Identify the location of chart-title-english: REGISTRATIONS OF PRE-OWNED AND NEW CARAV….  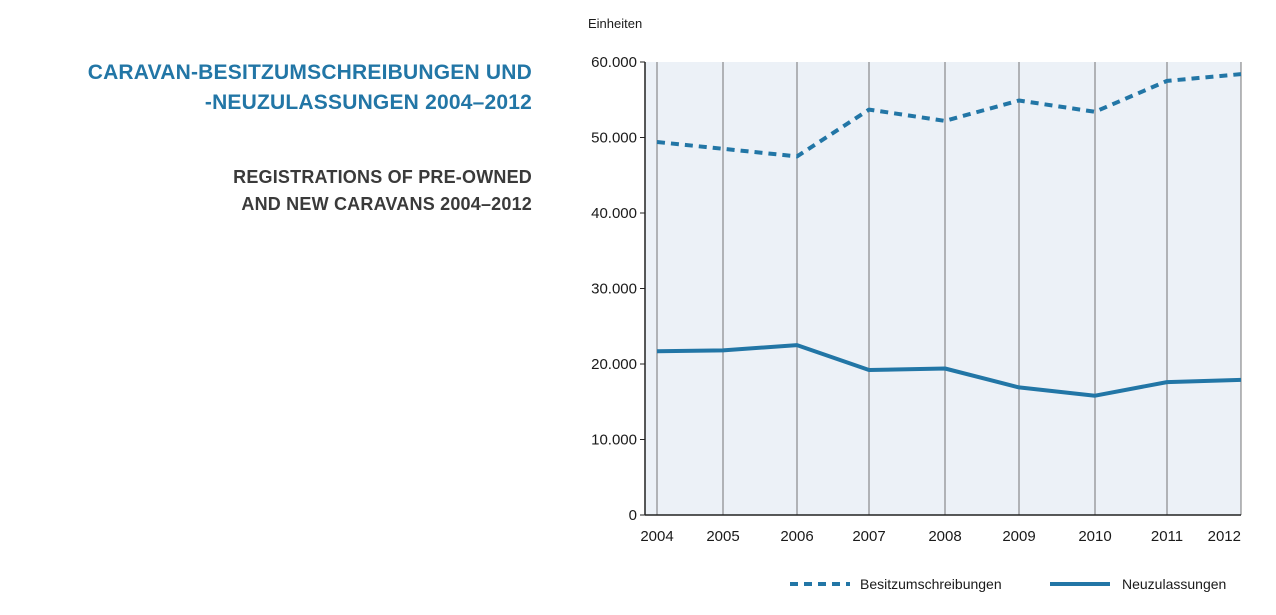
(310, 191).